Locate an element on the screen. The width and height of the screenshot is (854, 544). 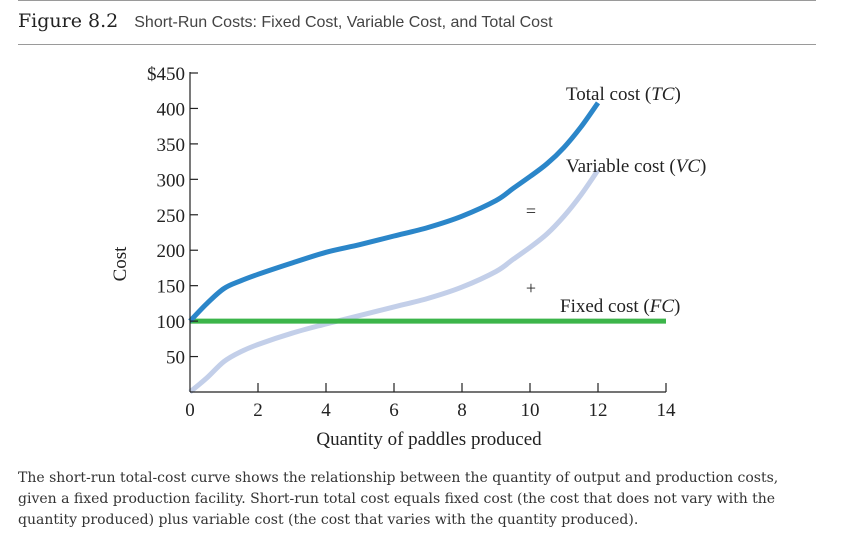
x-tick-label: 6 is located at coordinates (394, 410).